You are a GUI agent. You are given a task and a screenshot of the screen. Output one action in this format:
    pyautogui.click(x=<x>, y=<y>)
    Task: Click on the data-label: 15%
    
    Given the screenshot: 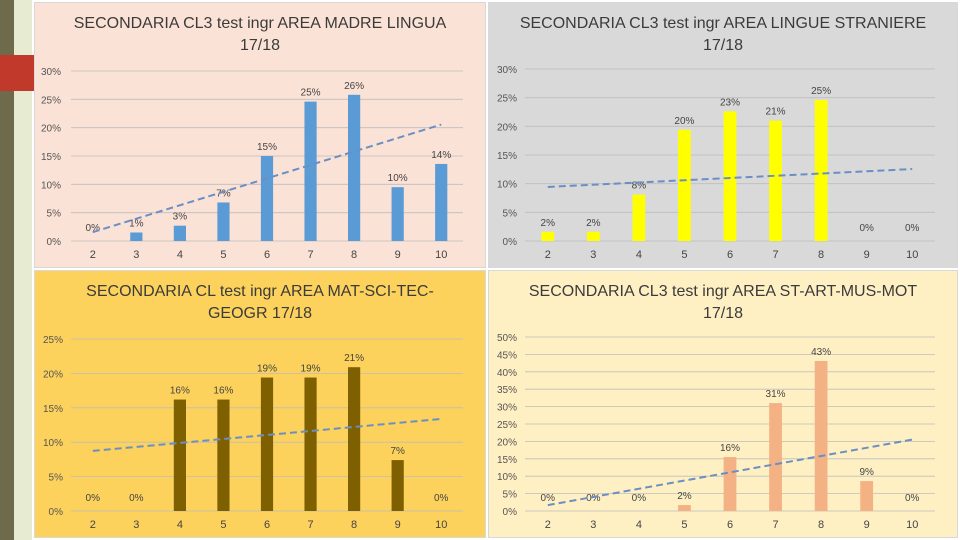 What is the action you would take?
    pyautogui.click(x=267, y=147)
    